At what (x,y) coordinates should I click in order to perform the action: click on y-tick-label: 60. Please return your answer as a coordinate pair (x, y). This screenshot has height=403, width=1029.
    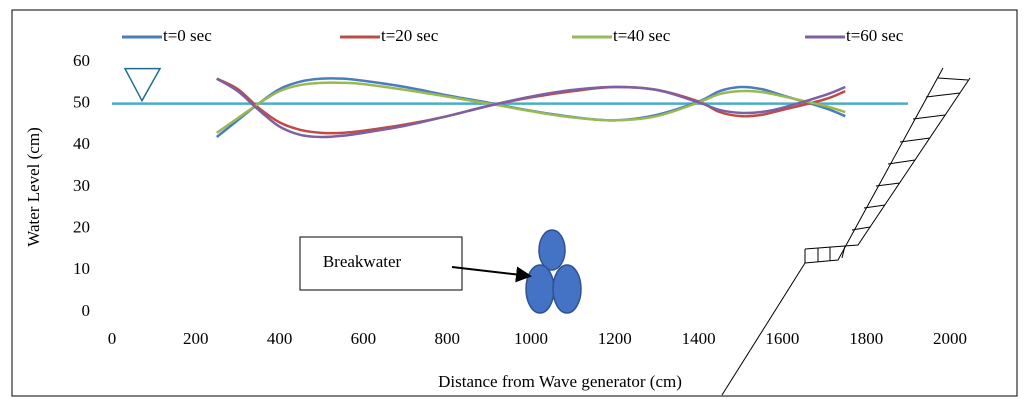
    Looking at the image, I should click on (81, 60).